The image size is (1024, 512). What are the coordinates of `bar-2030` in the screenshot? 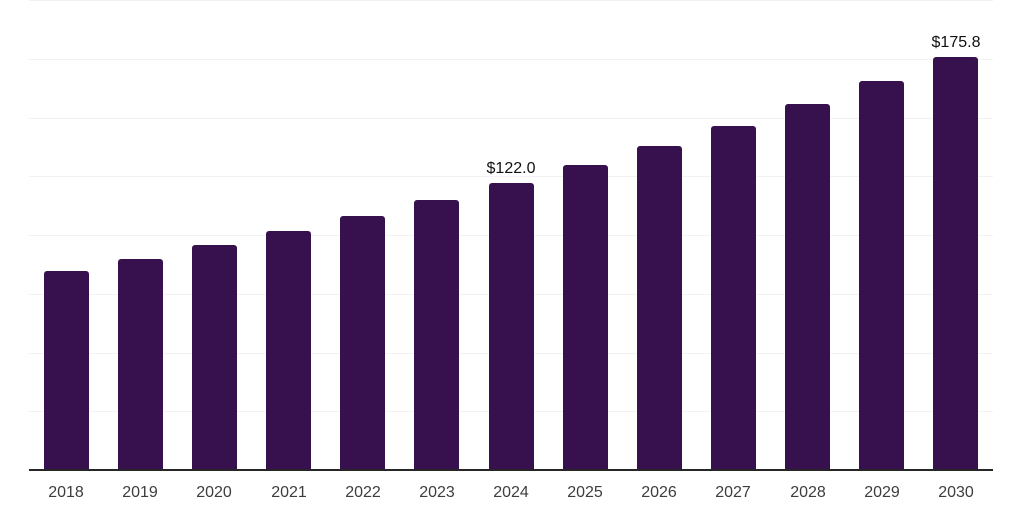 It's located at (955, 263).